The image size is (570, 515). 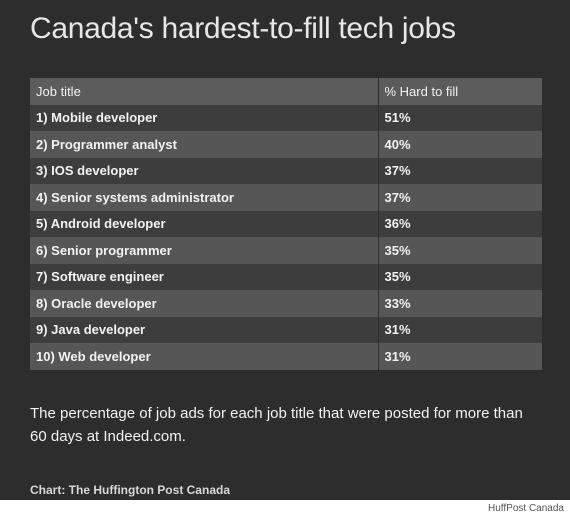 What do you see at coordinates (204, 117) in the screenshot?
I see `job-title-cell: 1) Mobile developer` at bounding box center [204, 117].